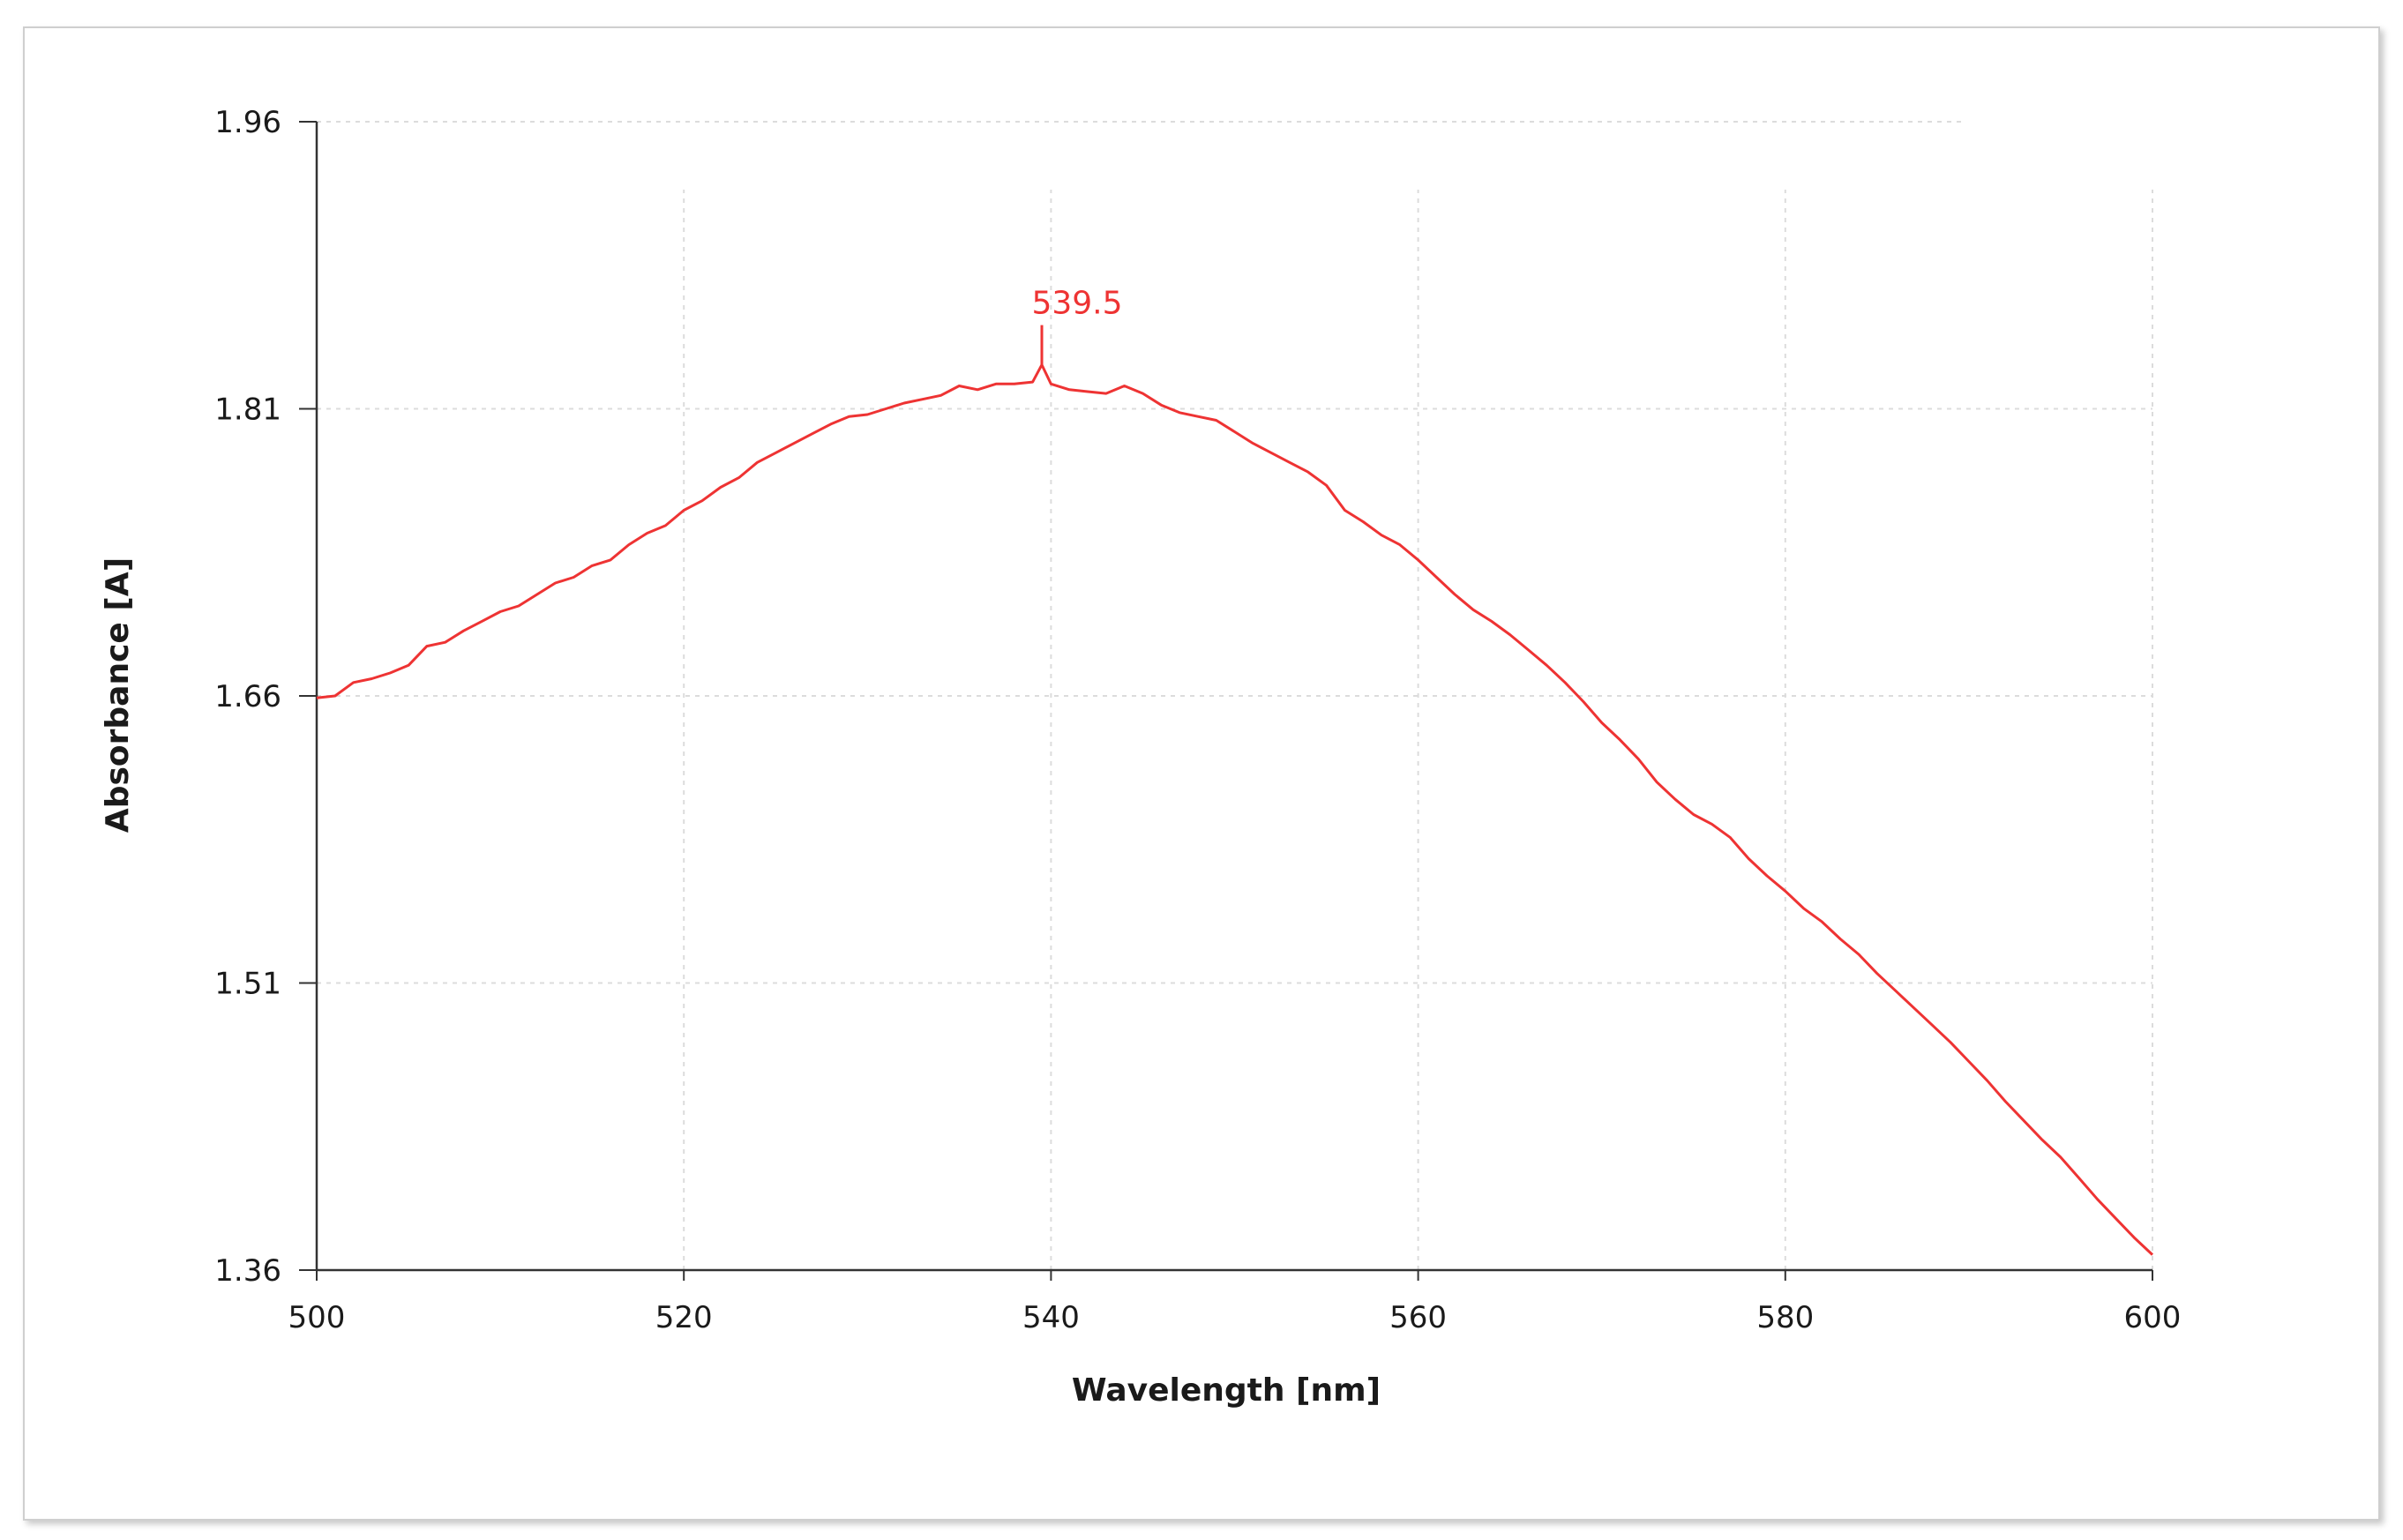  Describe the element at coordinates (1418, 1317) in the screenshot. I see `x-tick-label: 560` at that location.